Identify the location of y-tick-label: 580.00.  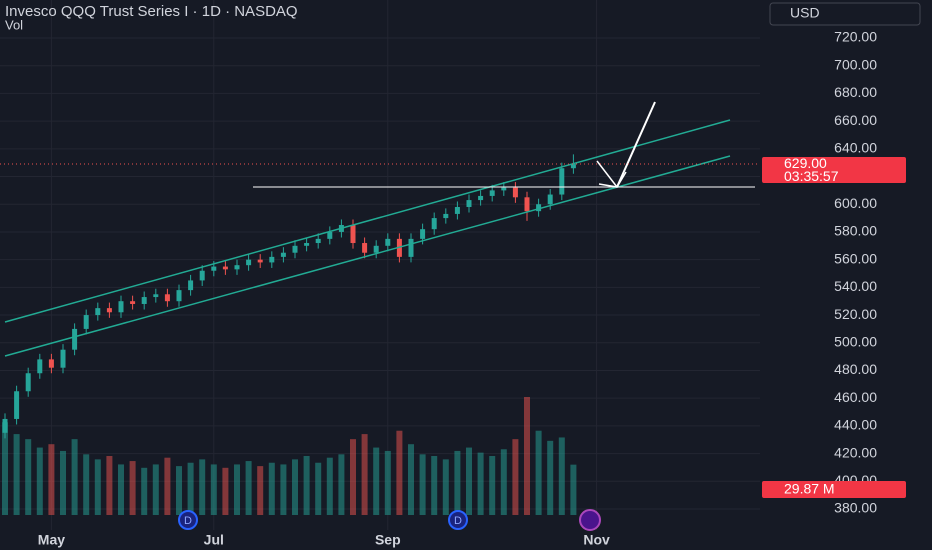
(855, 231).